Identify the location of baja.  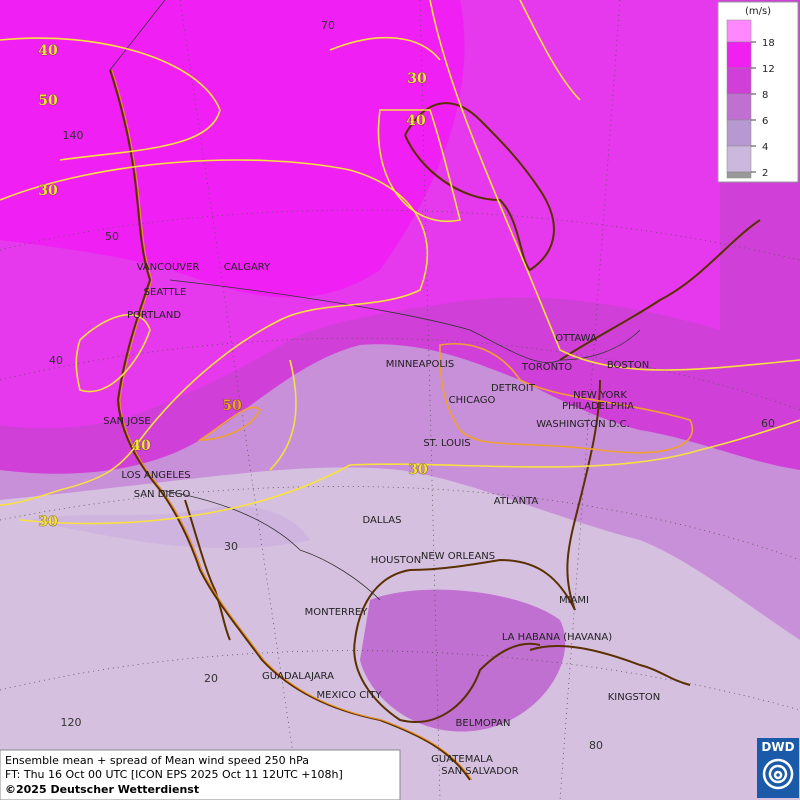
(207, 570).